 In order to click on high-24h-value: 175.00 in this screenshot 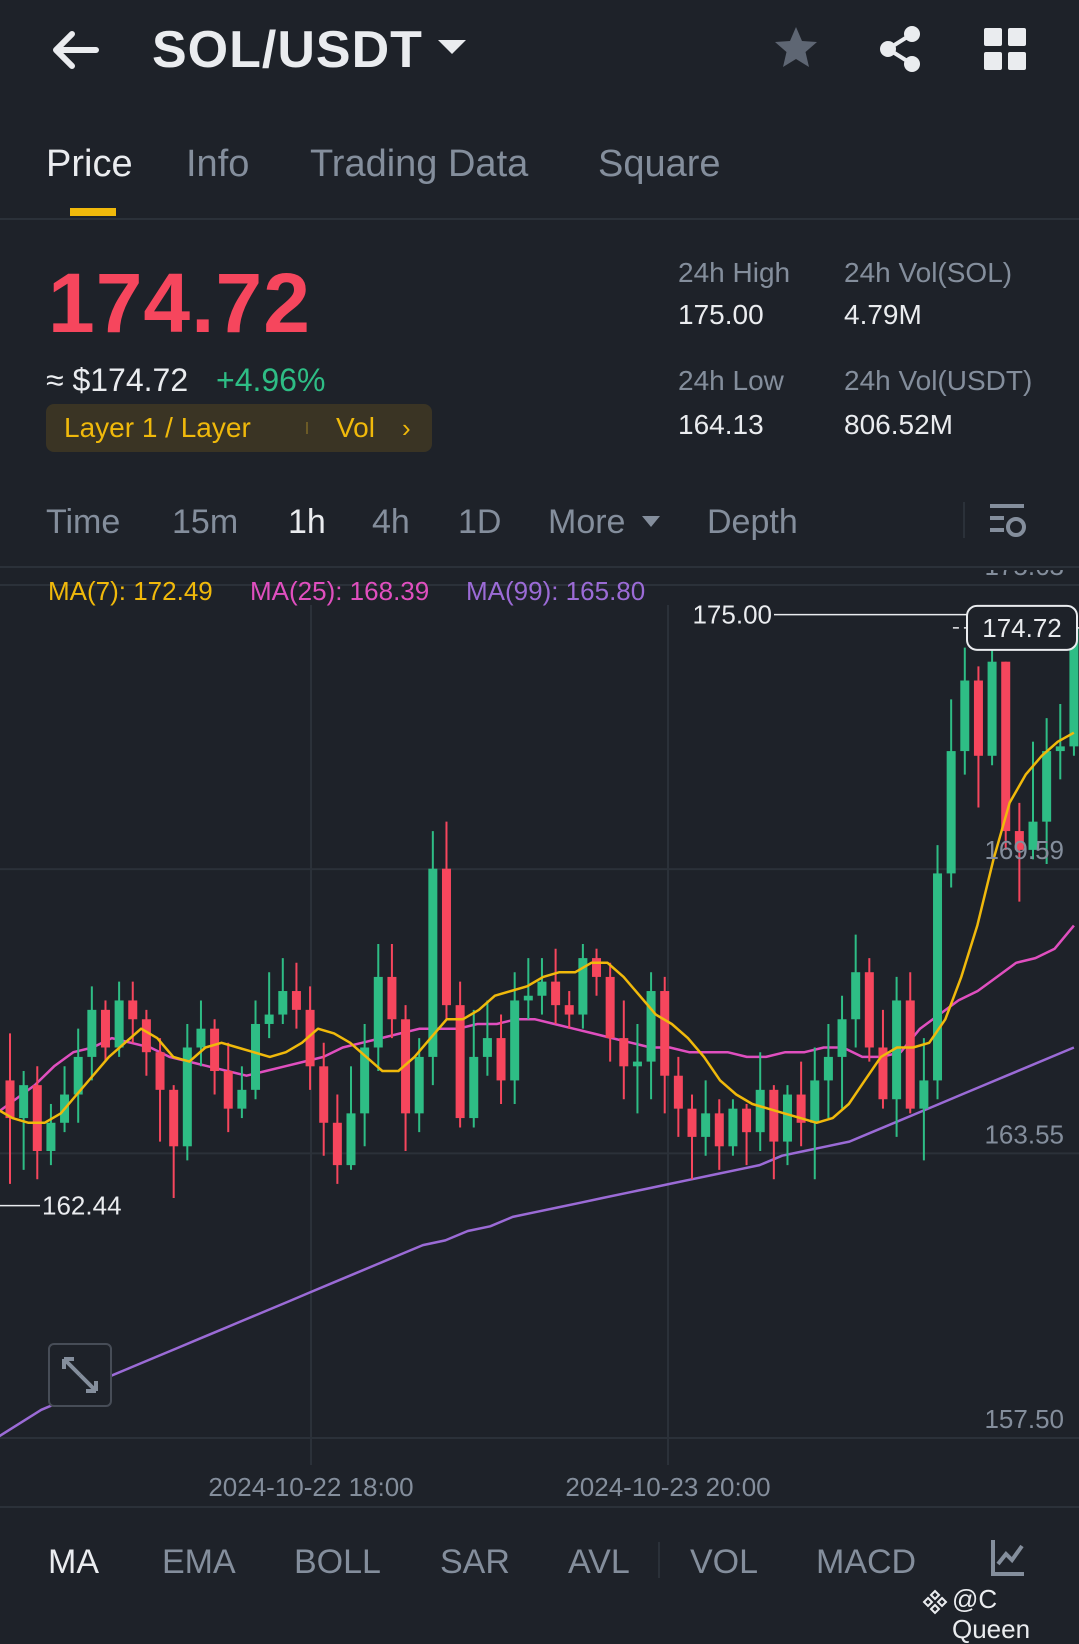, I will do `click(721, 314)`.